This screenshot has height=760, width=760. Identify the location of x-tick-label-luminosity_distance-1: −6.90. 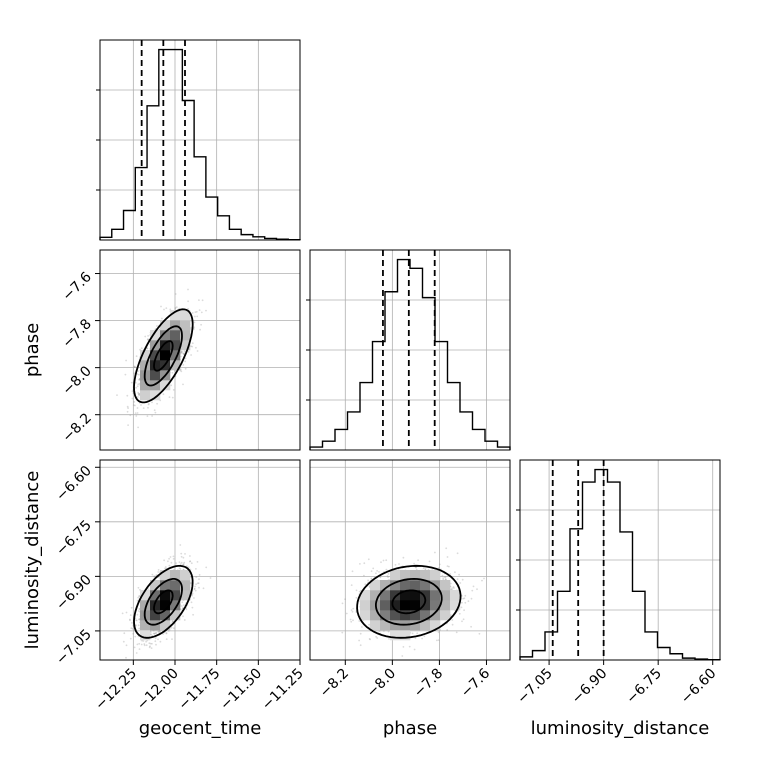
(590, 687).